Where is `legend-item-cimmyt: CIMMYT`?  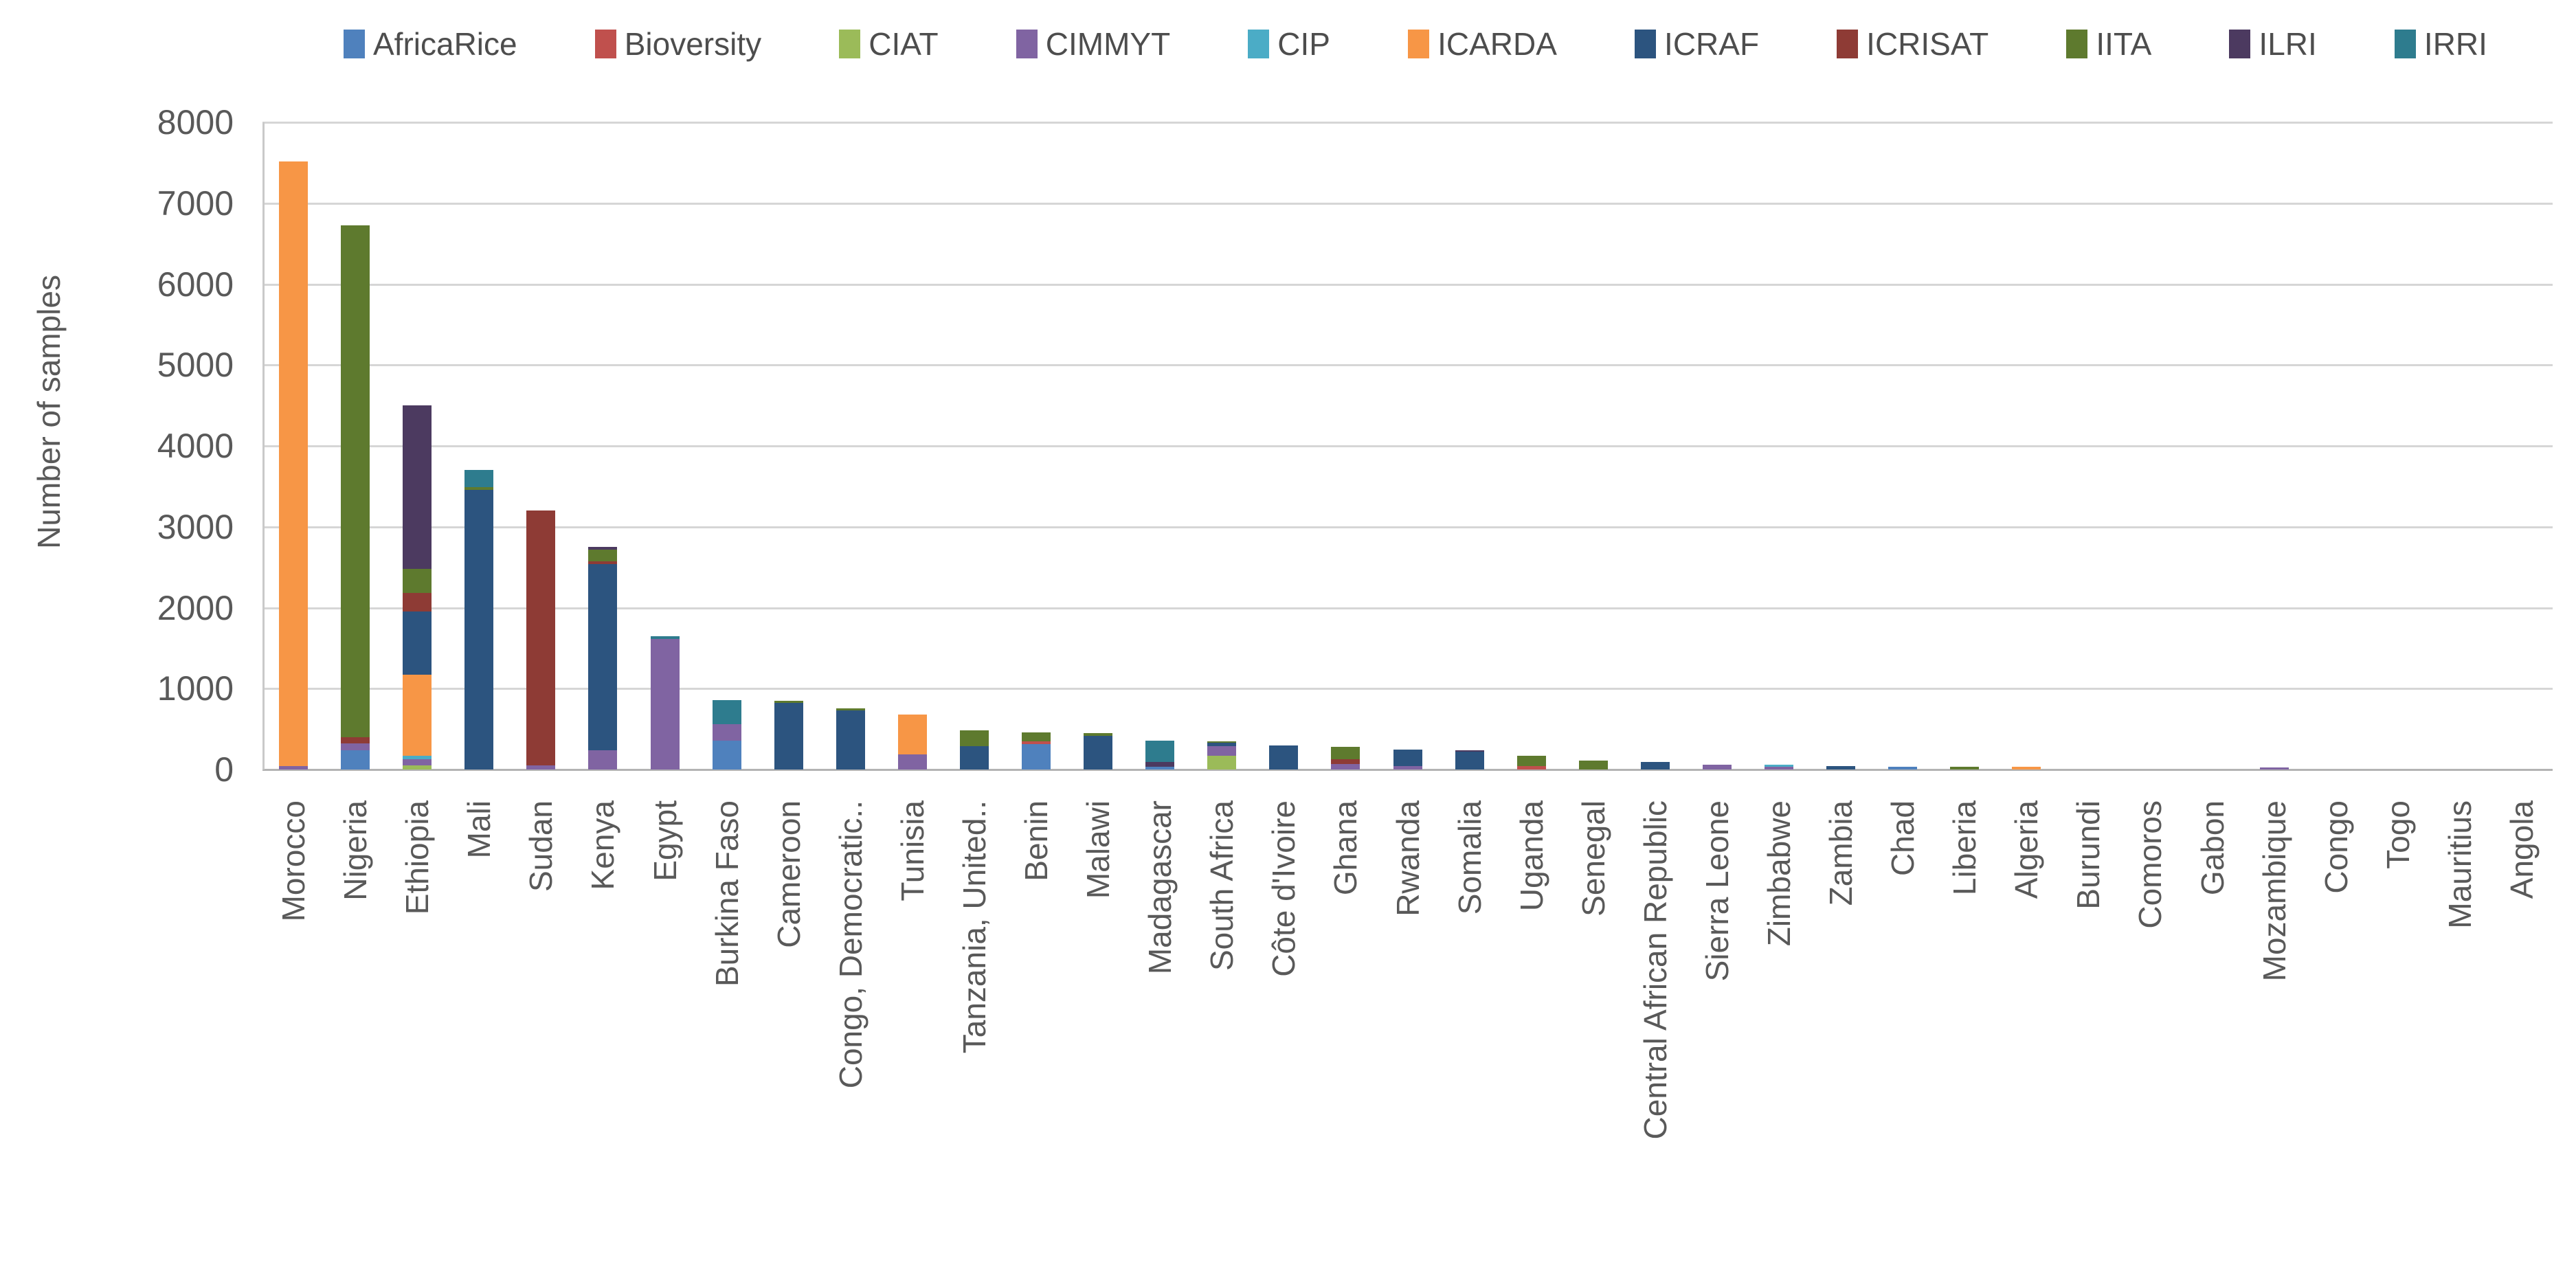
legend-item-cimmyt: CIMMYT is located at coordinates (1093, 44).